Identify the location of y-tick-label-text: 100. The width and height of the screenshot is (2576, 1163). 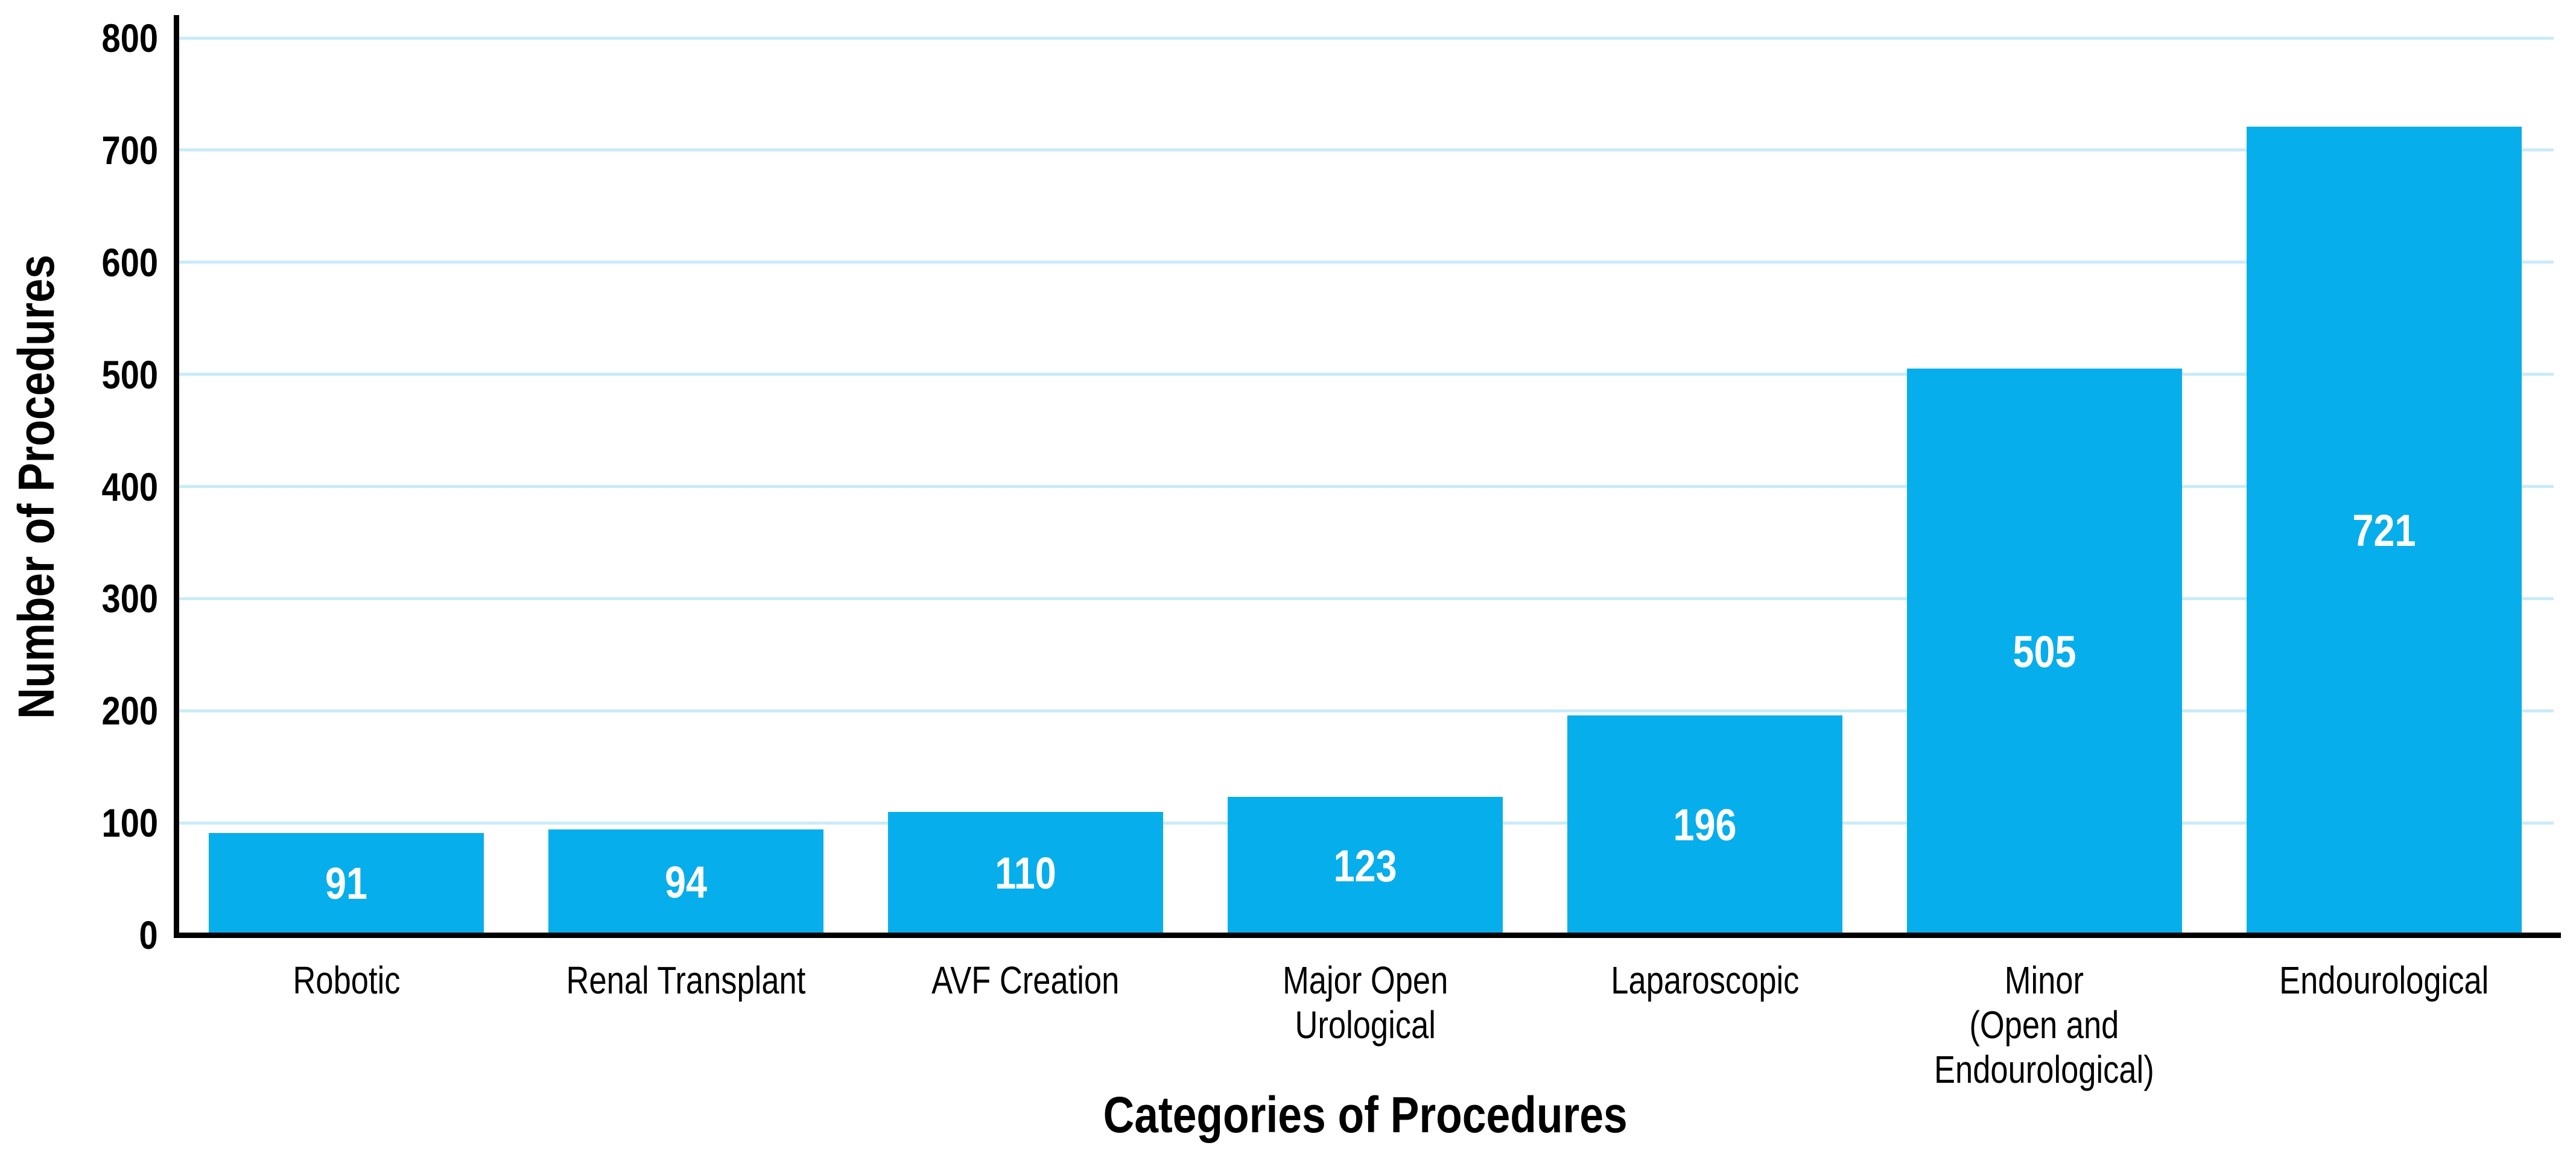
(129, 823).